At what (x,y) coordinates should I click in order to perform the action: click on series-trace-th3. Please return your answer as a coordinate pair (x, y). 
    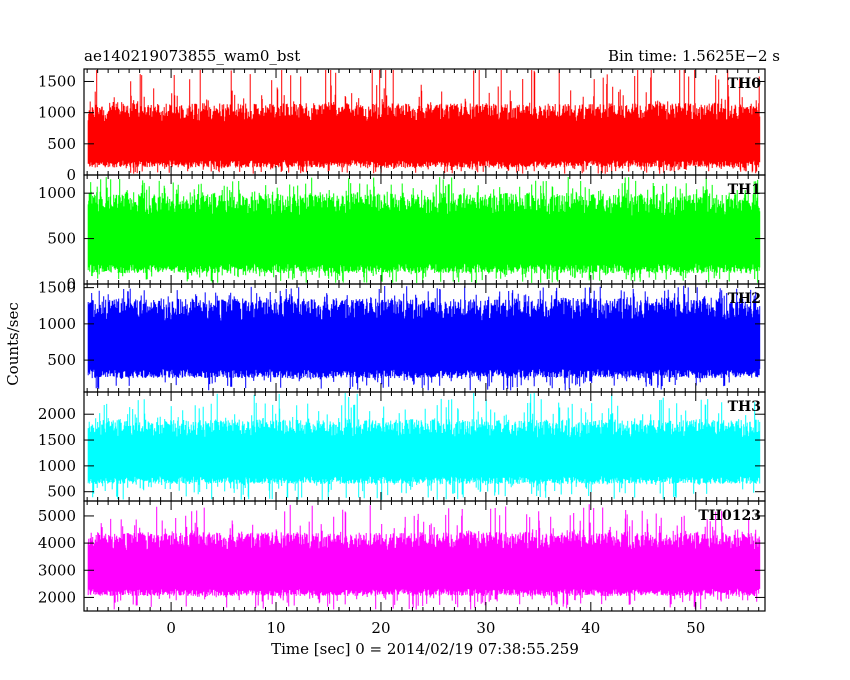
    Looking at the image, I should click on (424, 446).